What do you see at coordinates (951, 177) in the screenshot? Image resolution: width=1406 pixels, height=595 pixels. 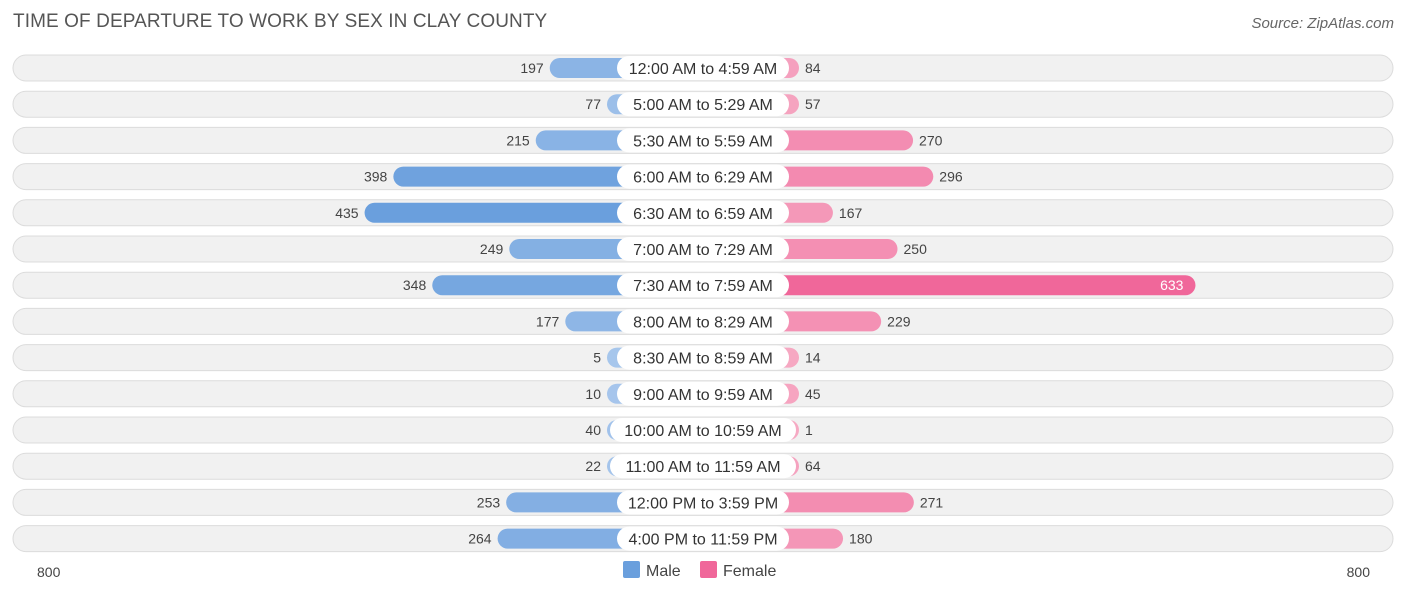 I see `female-value-label: 296` at bounding box center [951, 177].